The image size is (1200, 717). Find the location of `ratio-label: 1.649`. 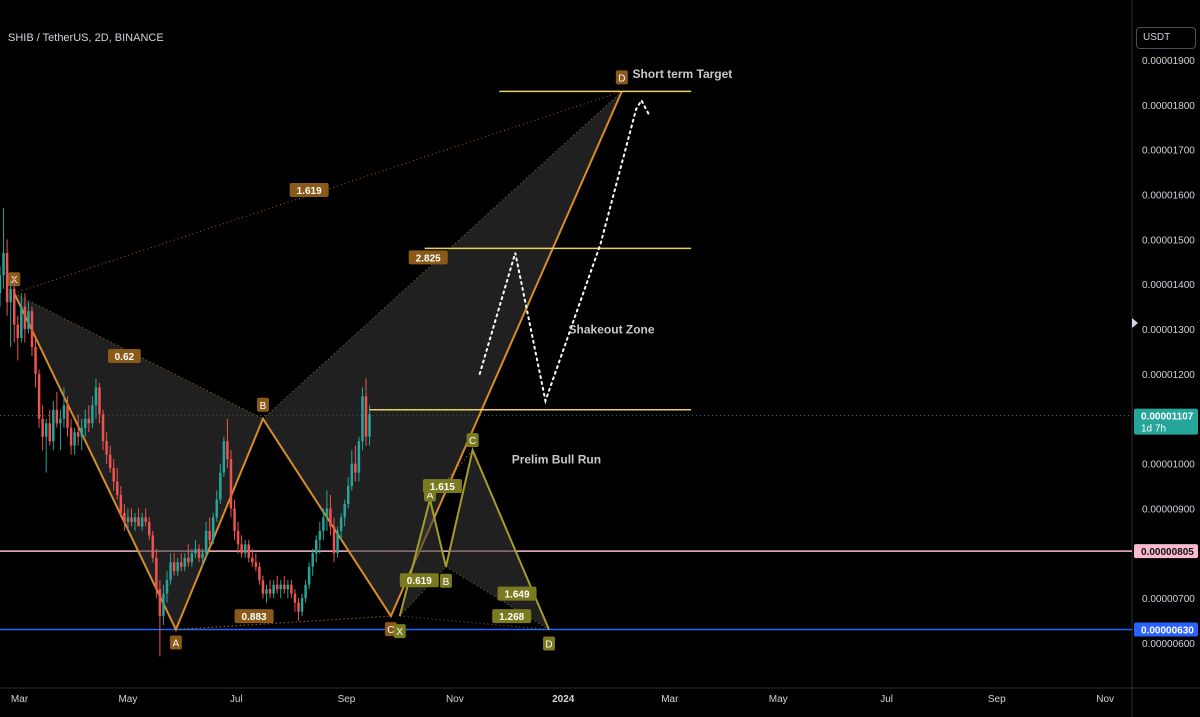

ratio-label: 1.649 is located at coordinates (517, 595).